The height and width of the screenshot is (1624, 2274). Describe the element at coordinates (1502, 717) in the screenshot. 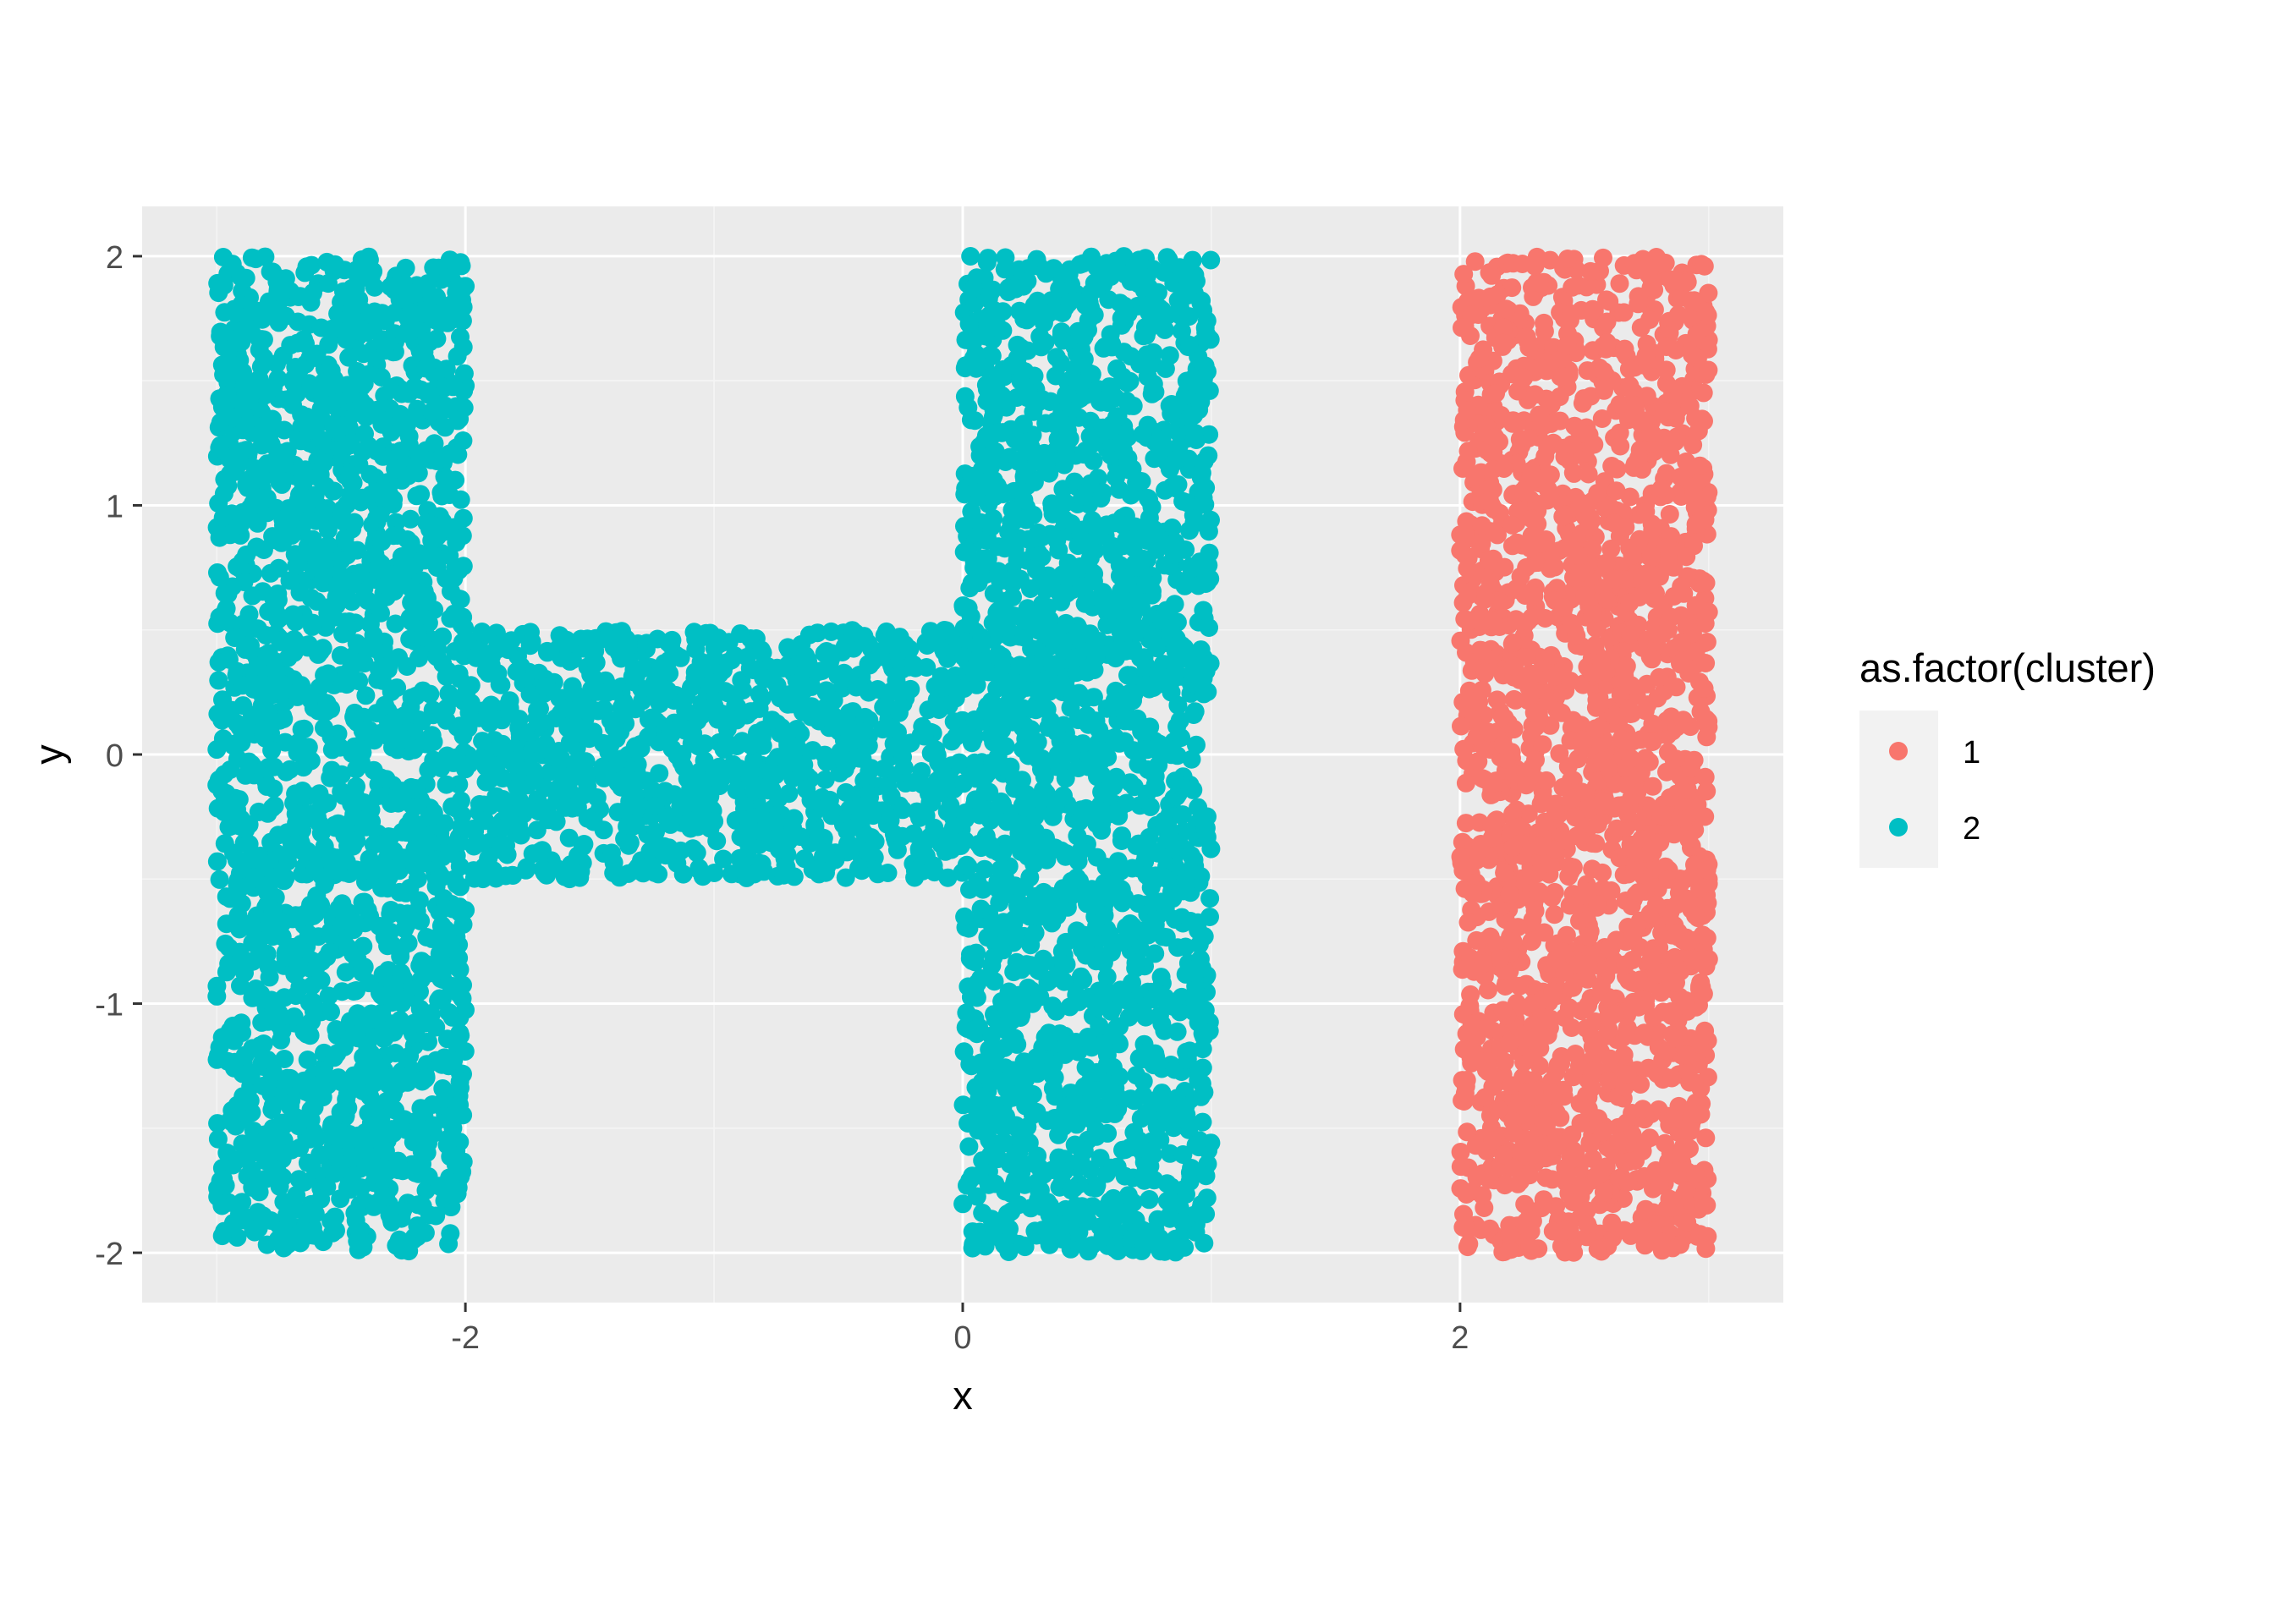

I see `point-1-0-1944` at that location.